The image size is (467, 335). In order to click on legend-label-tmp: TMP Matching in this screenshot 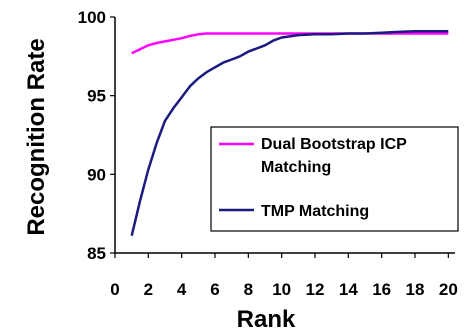, I will do `click(315, 211)`.